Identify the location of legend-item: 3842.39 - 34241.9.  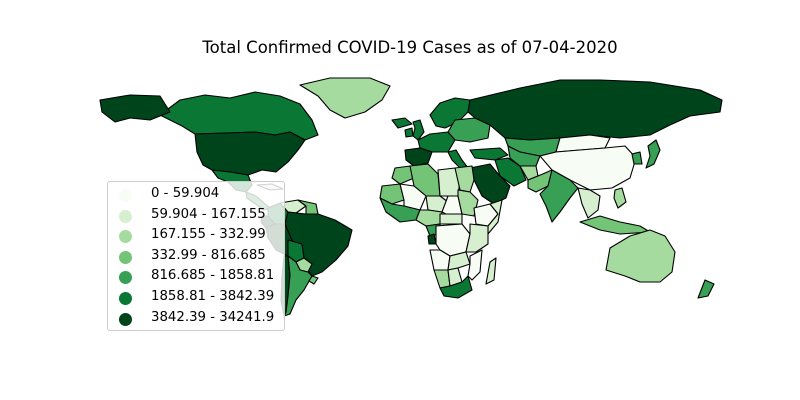
(196, 319).